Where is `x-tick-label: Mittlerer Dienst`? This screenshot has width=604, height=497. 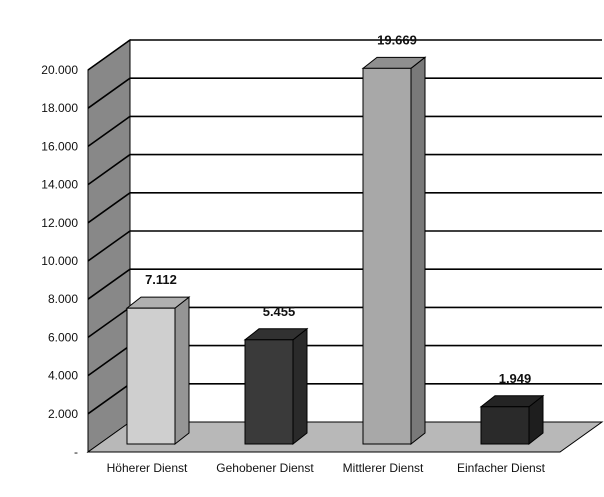 x-tick-label: Mittlerer Dienst is located at coordinates (383, 468).